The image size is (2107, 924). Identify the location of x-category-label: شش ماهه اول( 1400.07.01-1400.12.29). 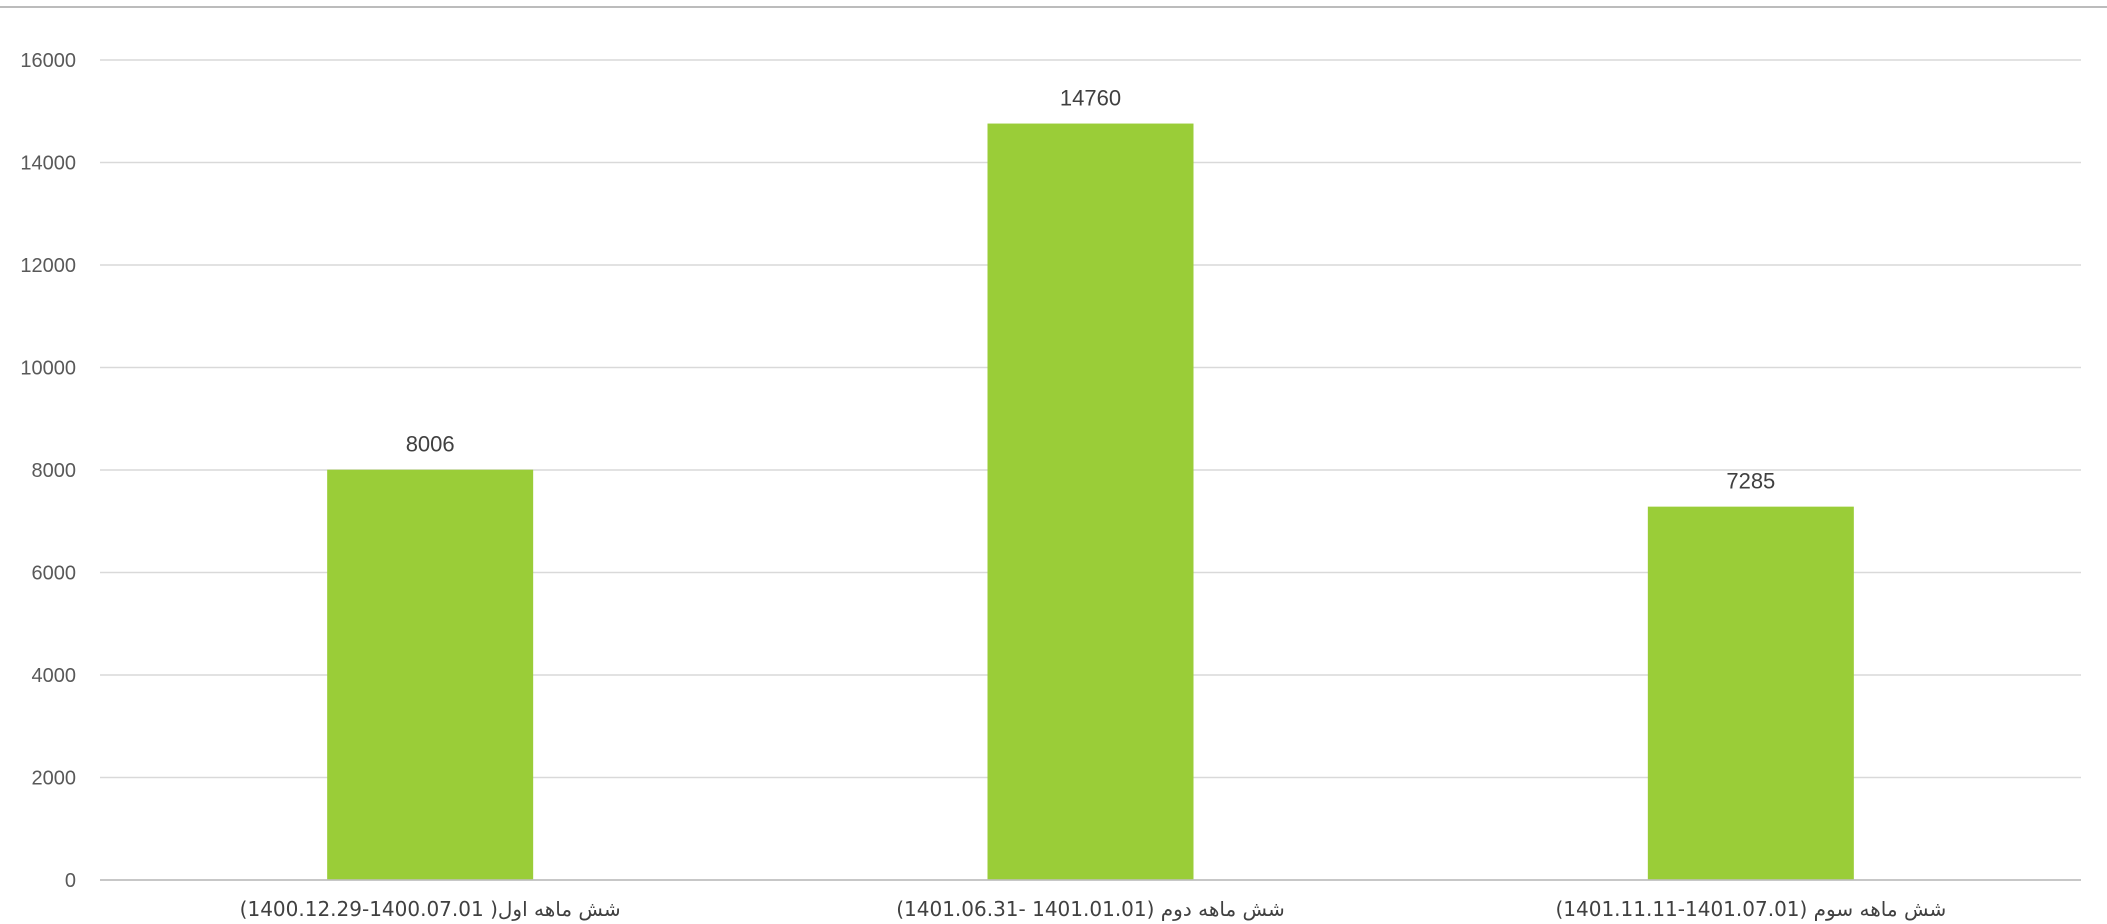
(430, 909).